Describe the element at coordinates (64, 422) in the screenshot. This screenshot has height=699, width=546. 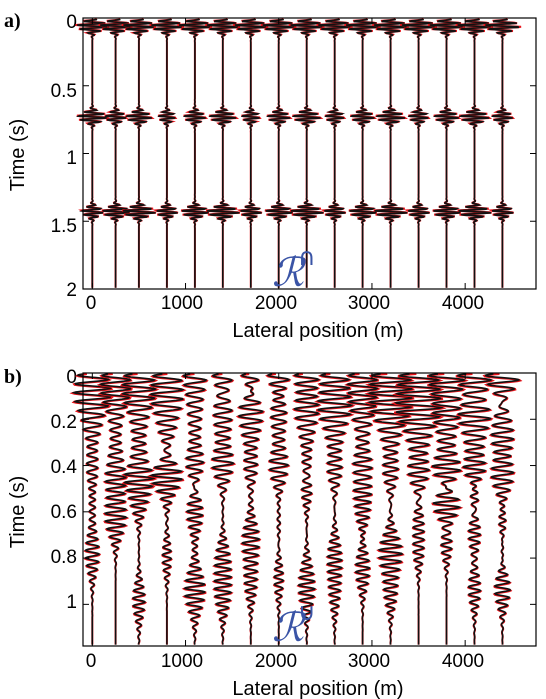
I see `panel-b-ytick: 0.2` at that location.